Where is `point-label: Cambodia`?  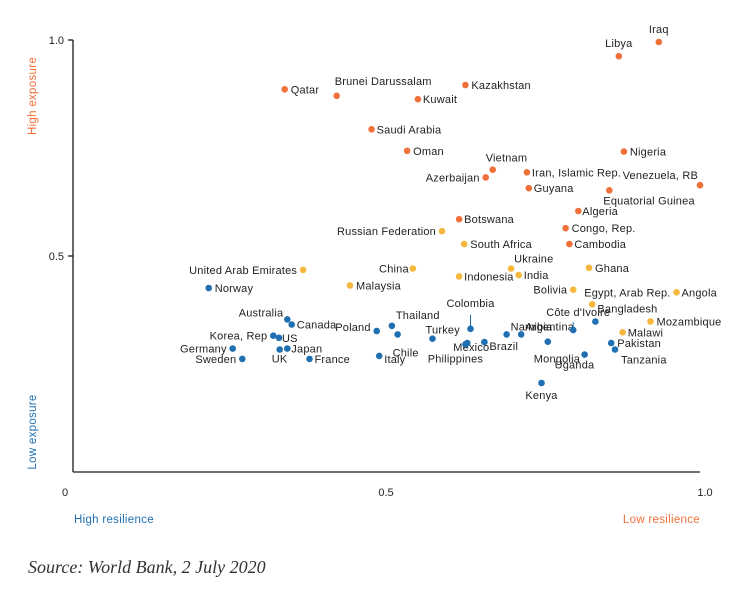 point-label: Cambodia is located at coordinates (600, 245).